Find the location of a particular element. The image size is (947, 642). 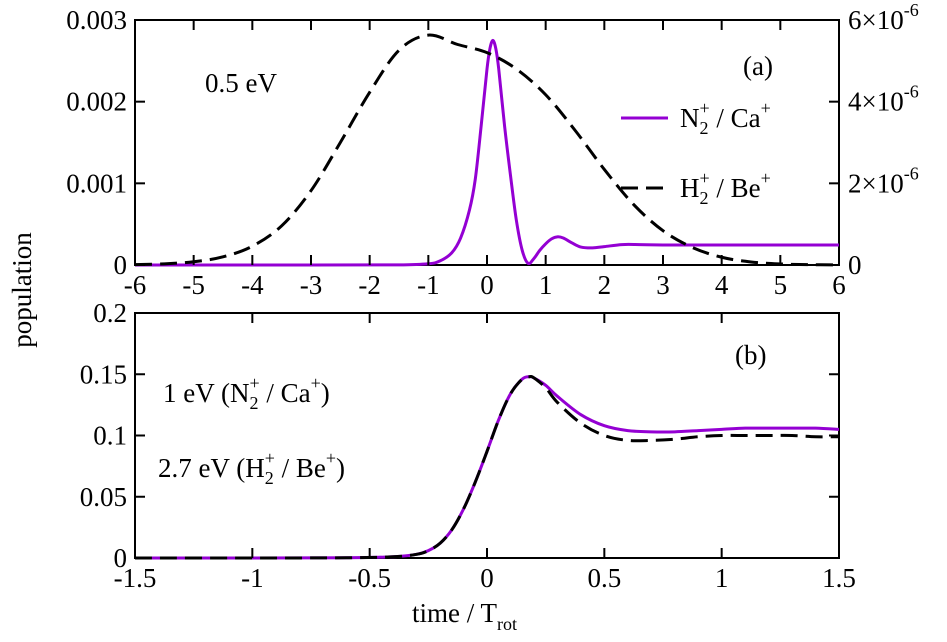

panel-a-energy-annotation: 0.5 eV is located at coordinates (241, 83).